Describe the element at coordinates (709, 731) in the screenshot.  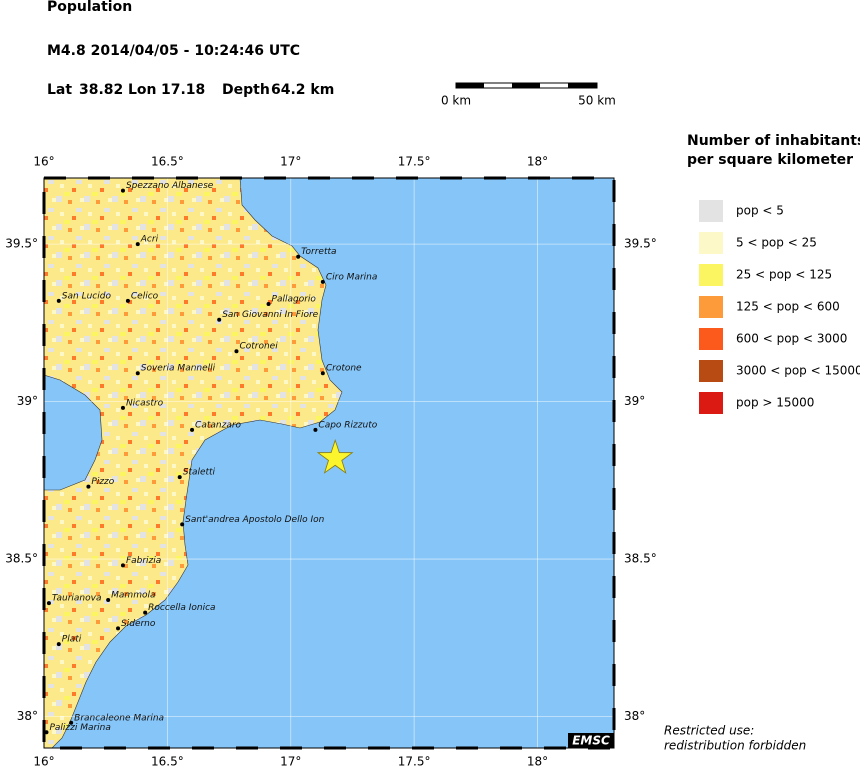
I see `notice: Restricted use:` at that location.